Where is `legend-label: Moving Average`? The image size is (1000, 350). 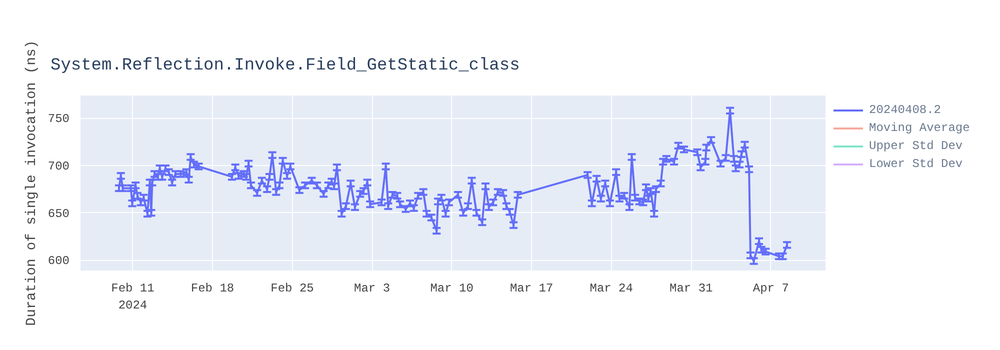
legend-label: Moving Average is located at coordinates (919, 128).